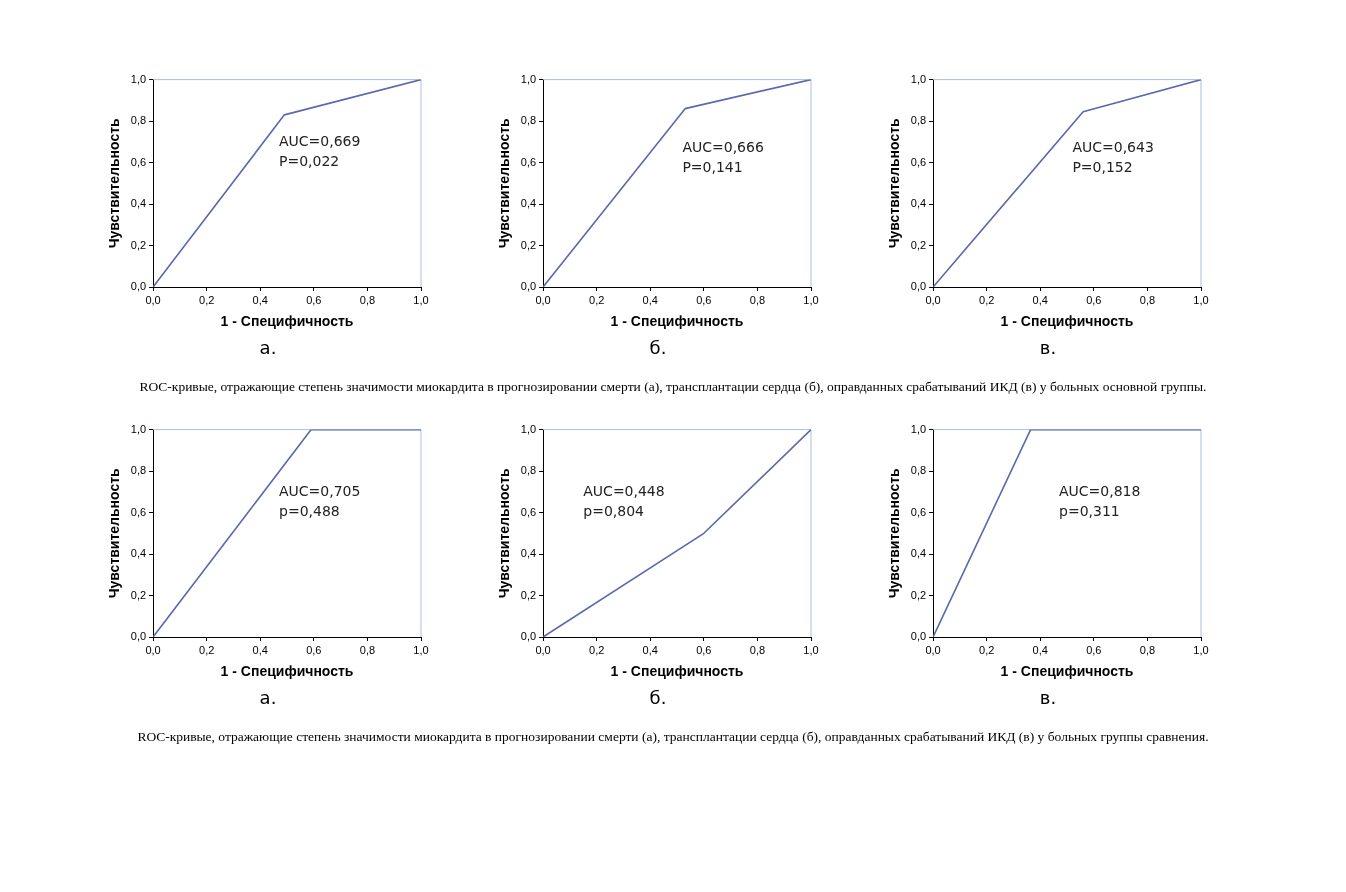 Image resolution: width=1346 pixels, height=892 pixels. Describe the element at coordinates (320, 141) in the screenshot. I see `annotation: AUC=0,669` at that location.